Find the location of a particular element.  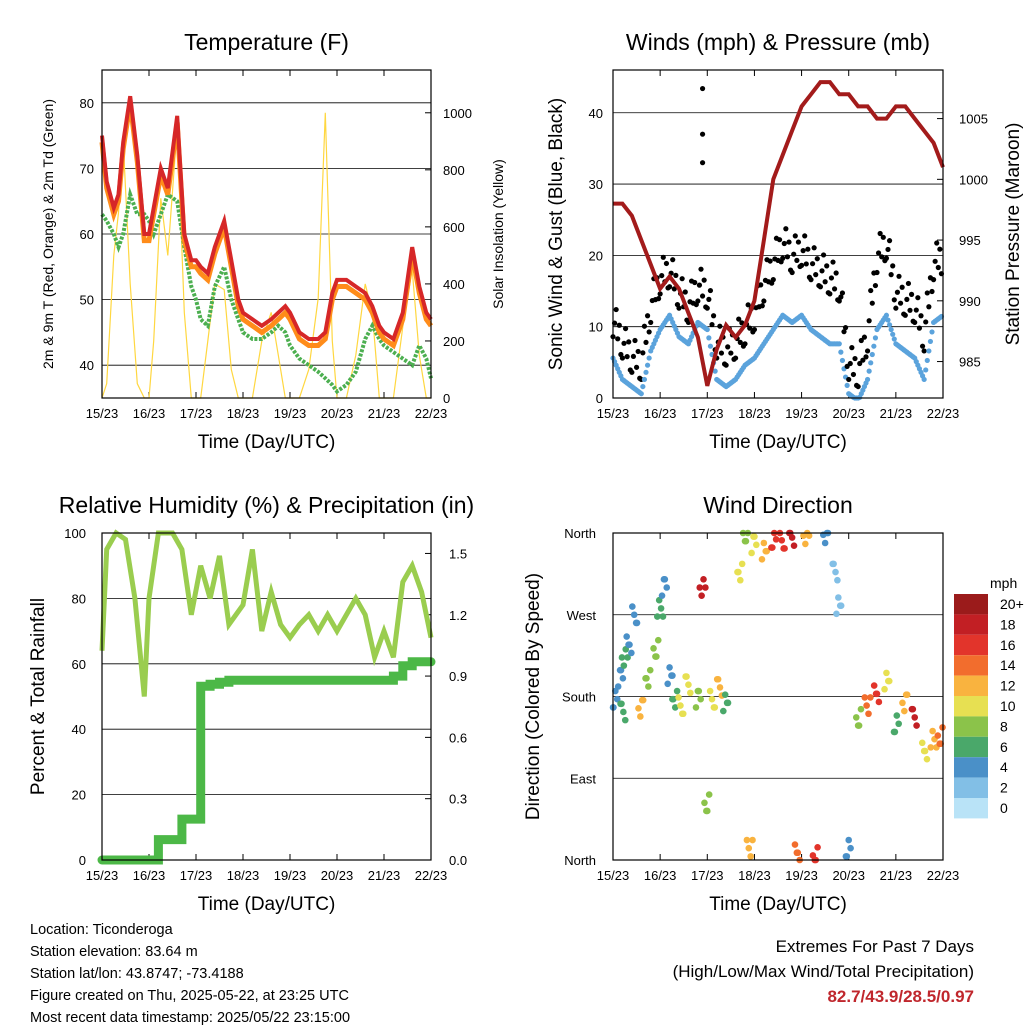

x-tick-label: 22/23 is located at coordinates (943, 875).